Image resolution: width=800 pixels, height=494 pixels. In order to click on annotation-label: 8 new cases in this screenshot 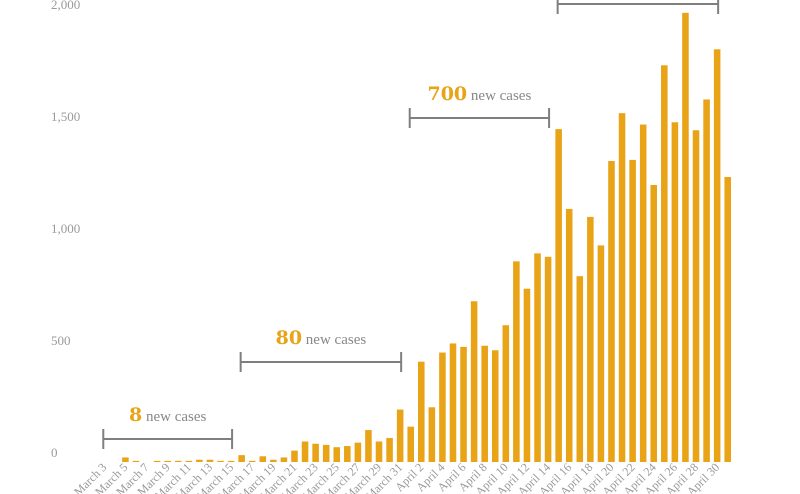, I will do `click(168, 415)`.